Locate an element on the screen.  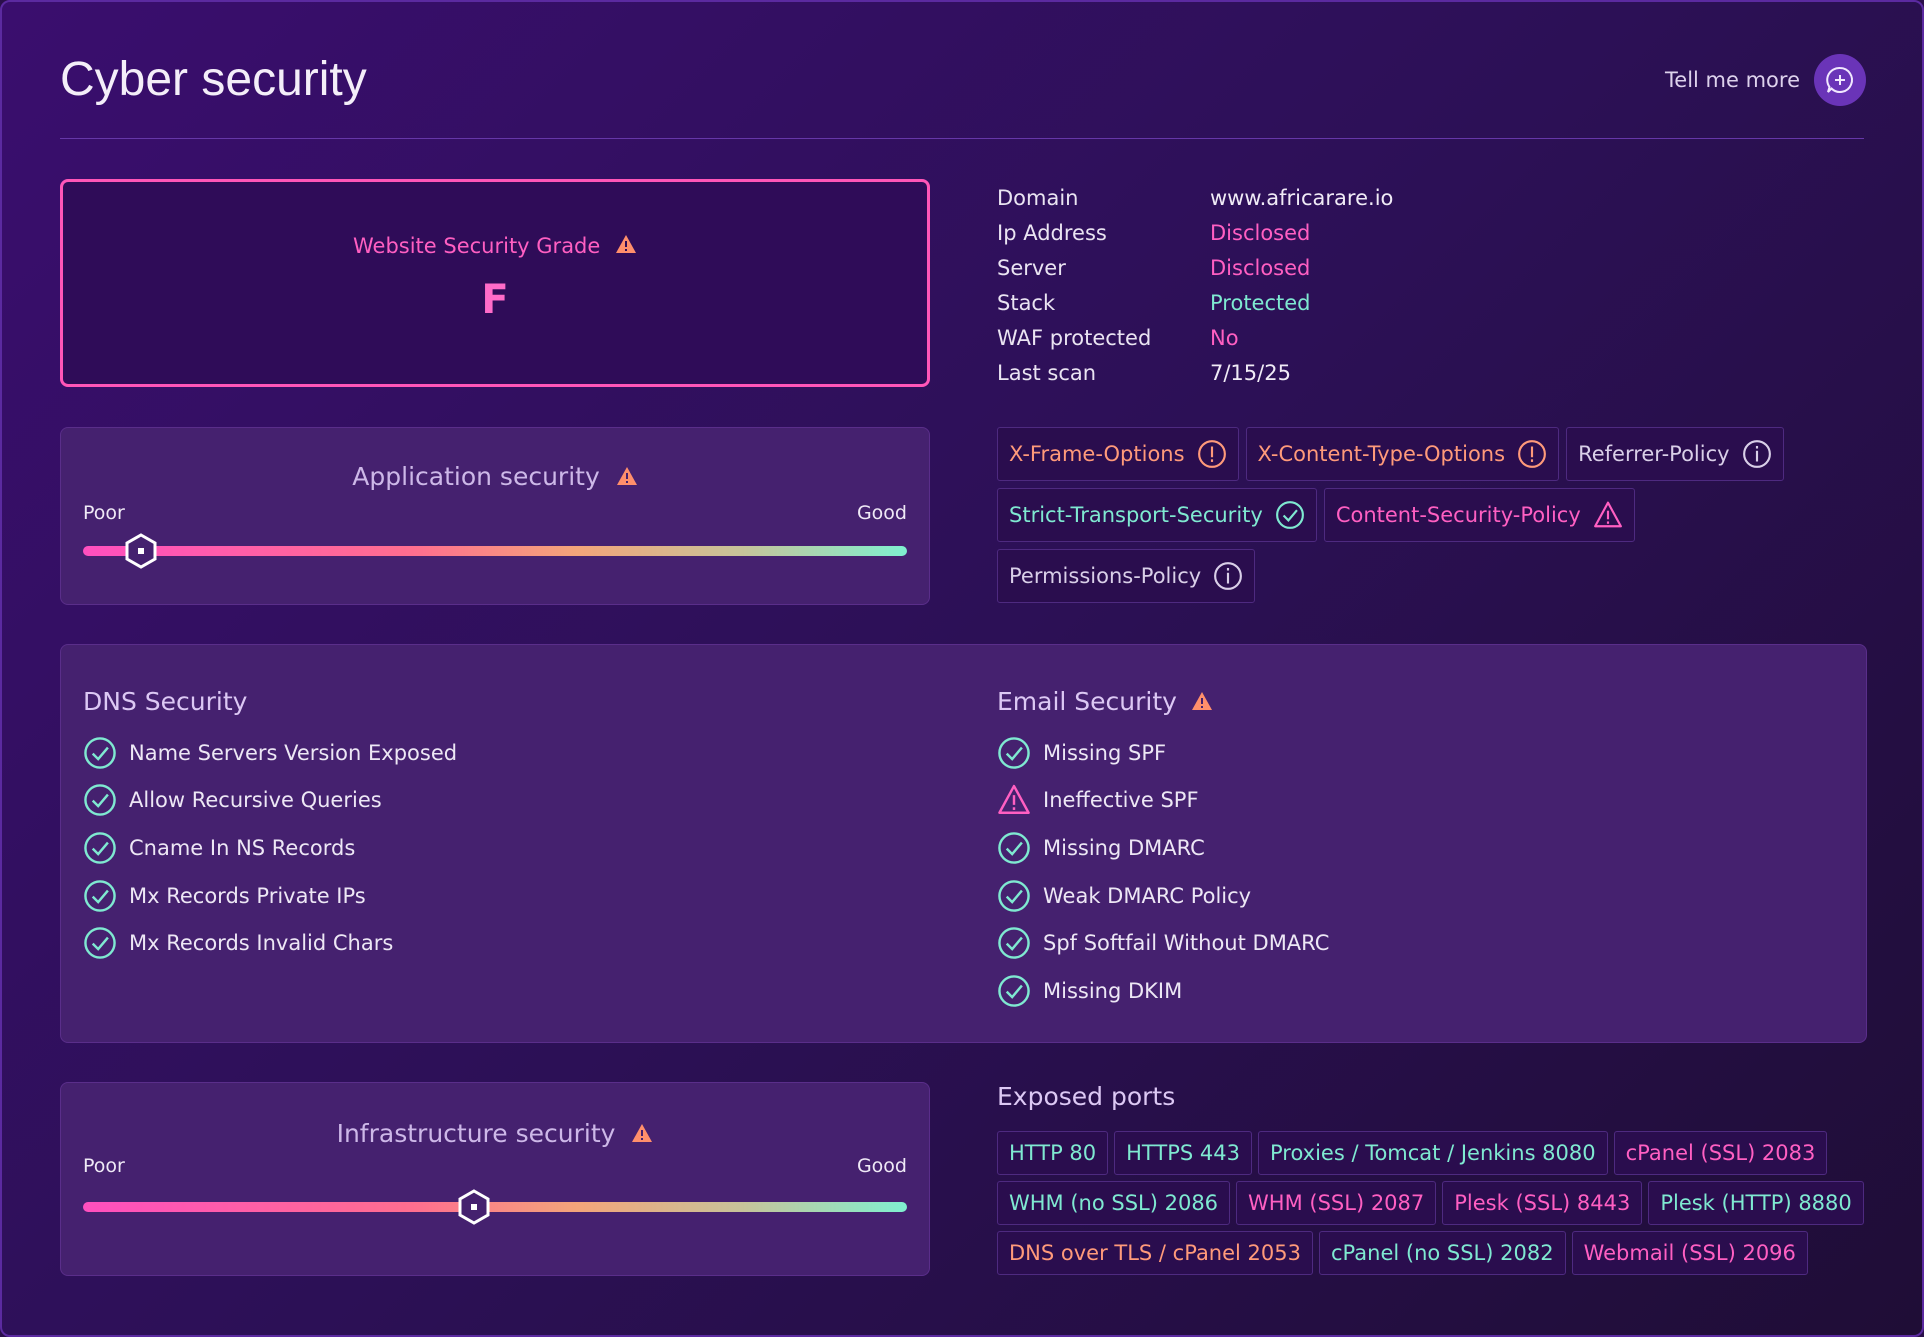
tell-me-more: Tell me more is located at coordinates (1765, 80).